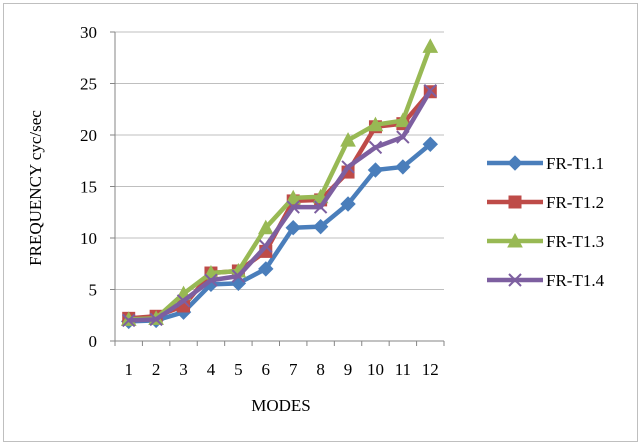 The image size is (641, 445). I want to click on legend: FR-T1.1 FR-T1.2 FR-T1.3 FR-T1.4, so click(546, 222).